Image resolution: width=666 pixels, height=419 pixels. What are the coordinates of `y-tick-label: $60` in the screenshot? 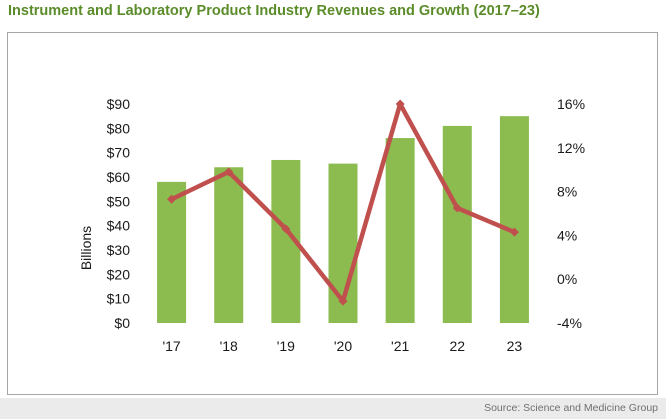 It's located at (119, 177).